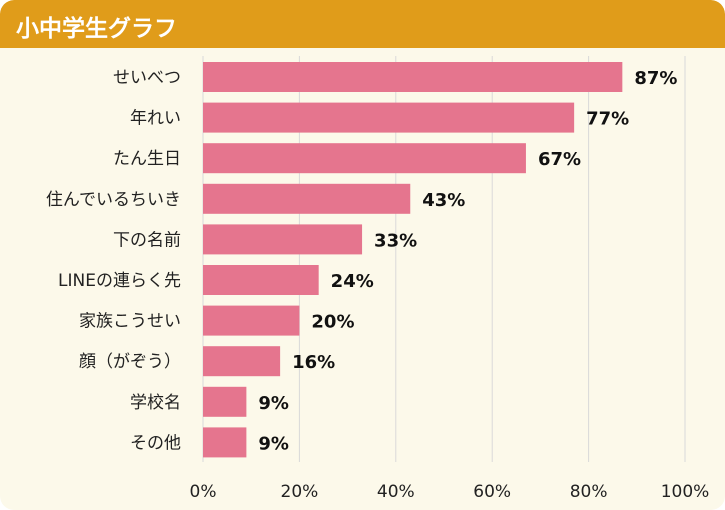 This screenshot has width=725, height=510. What do you see at coordinates (147, 159) in the screenshot?
I see `category-label: たん生日` at bounding box center [147, 159].